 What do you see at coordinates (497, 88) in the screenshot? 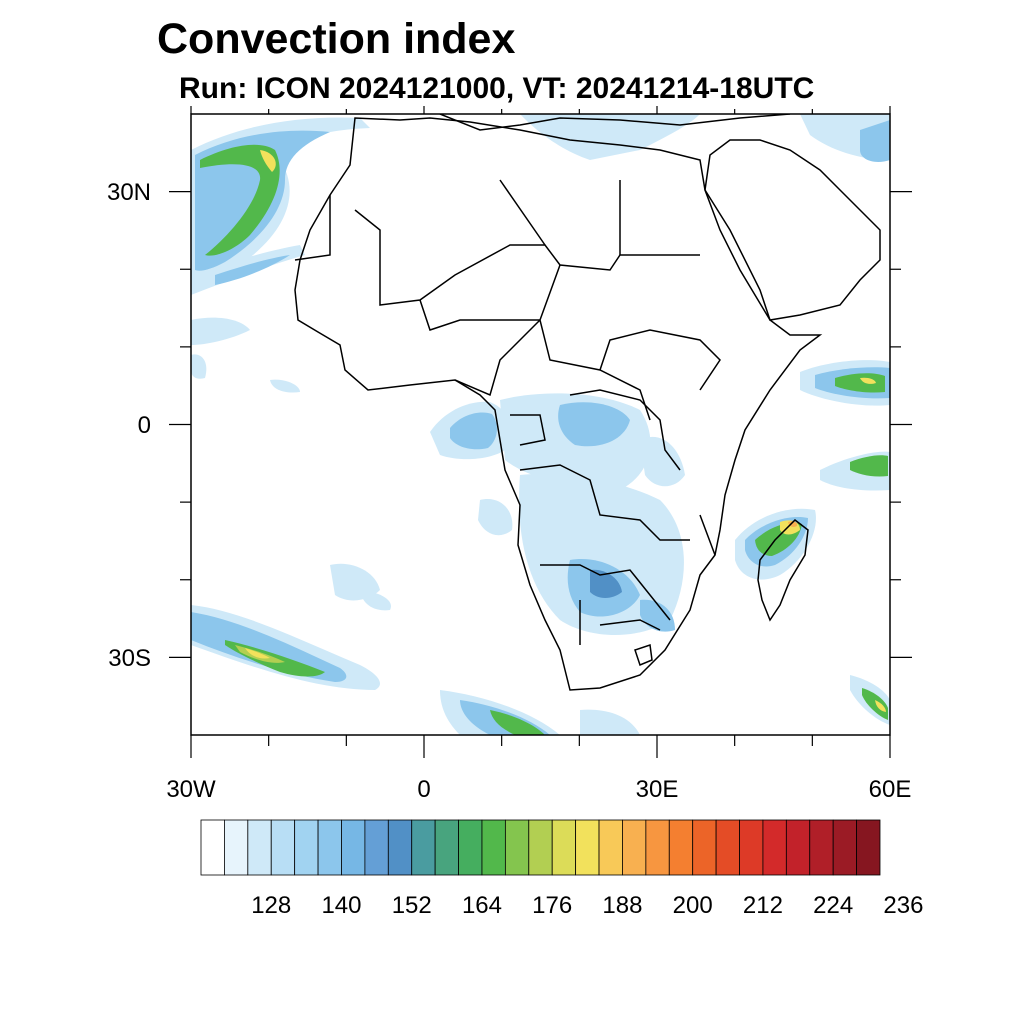
I see `chart-subtitle: Run: ICON 2024121000, VT: 20241214-18UTC` at bounding box center [497, 88].